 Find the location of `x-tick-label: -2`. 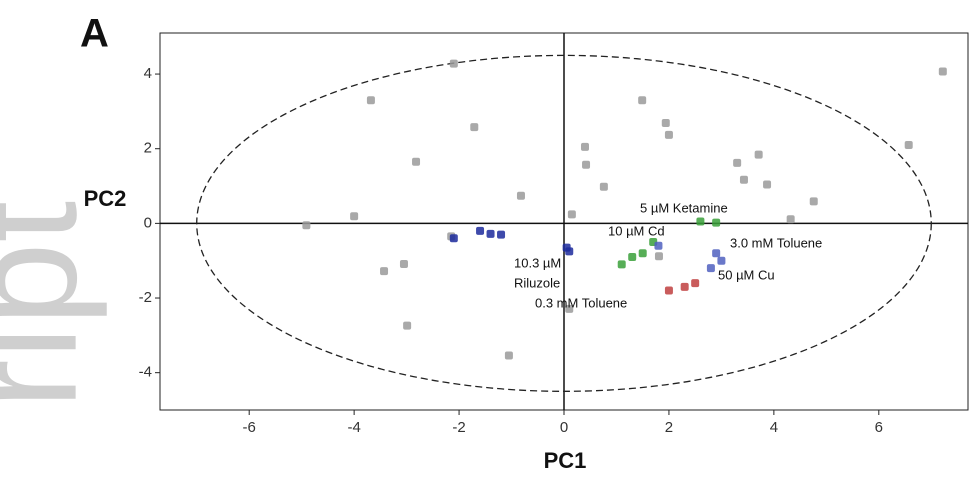

x-tick-label: -2 is located at coordinates (458, 427).